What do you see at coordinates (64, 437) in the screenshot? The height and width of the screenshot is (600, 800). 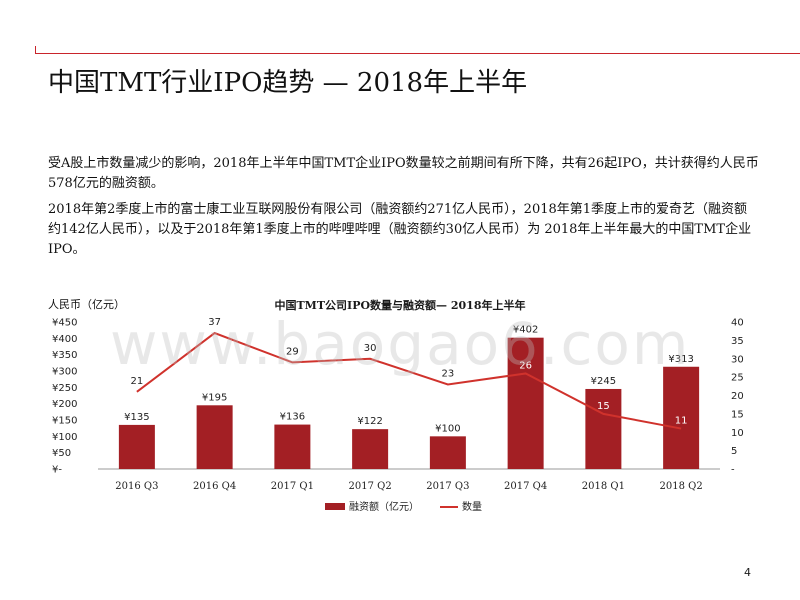 I see `y-left-tick-label: ¥100` at bounding box center [64, 437].